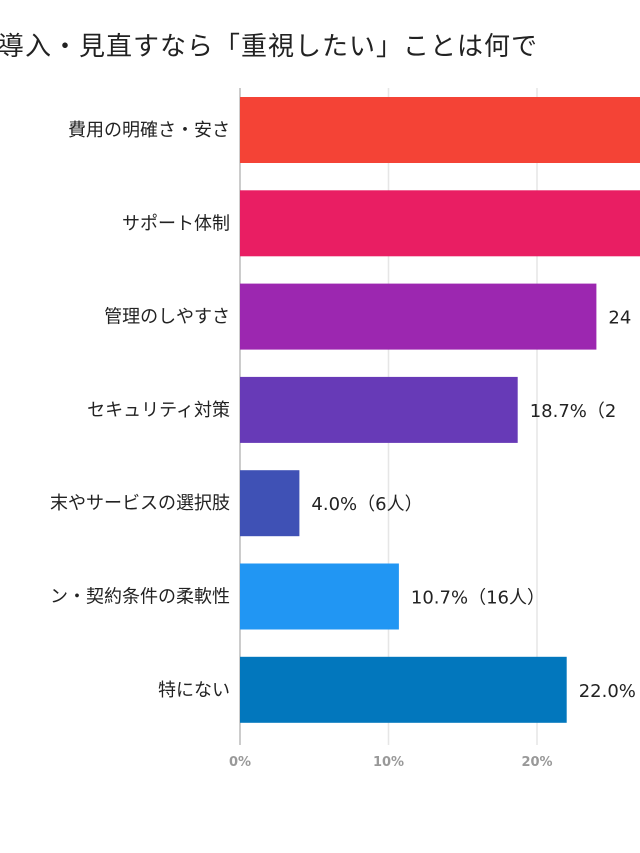  What do you see at coordinates (269, 47) in the screenshot?
I see `chart-title: 導入・見直すなら「重視したい」ことは何で` at bounding box center [269, 47].